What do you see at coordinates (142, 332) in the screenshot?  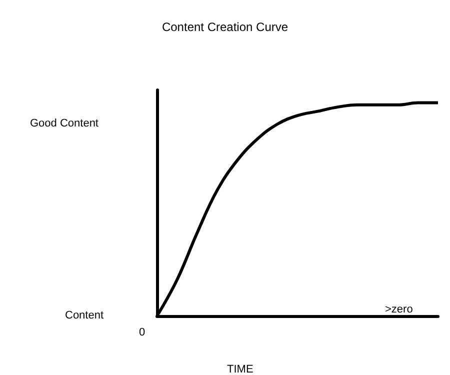 I see `text: 0` at bounding box center [142, 332].